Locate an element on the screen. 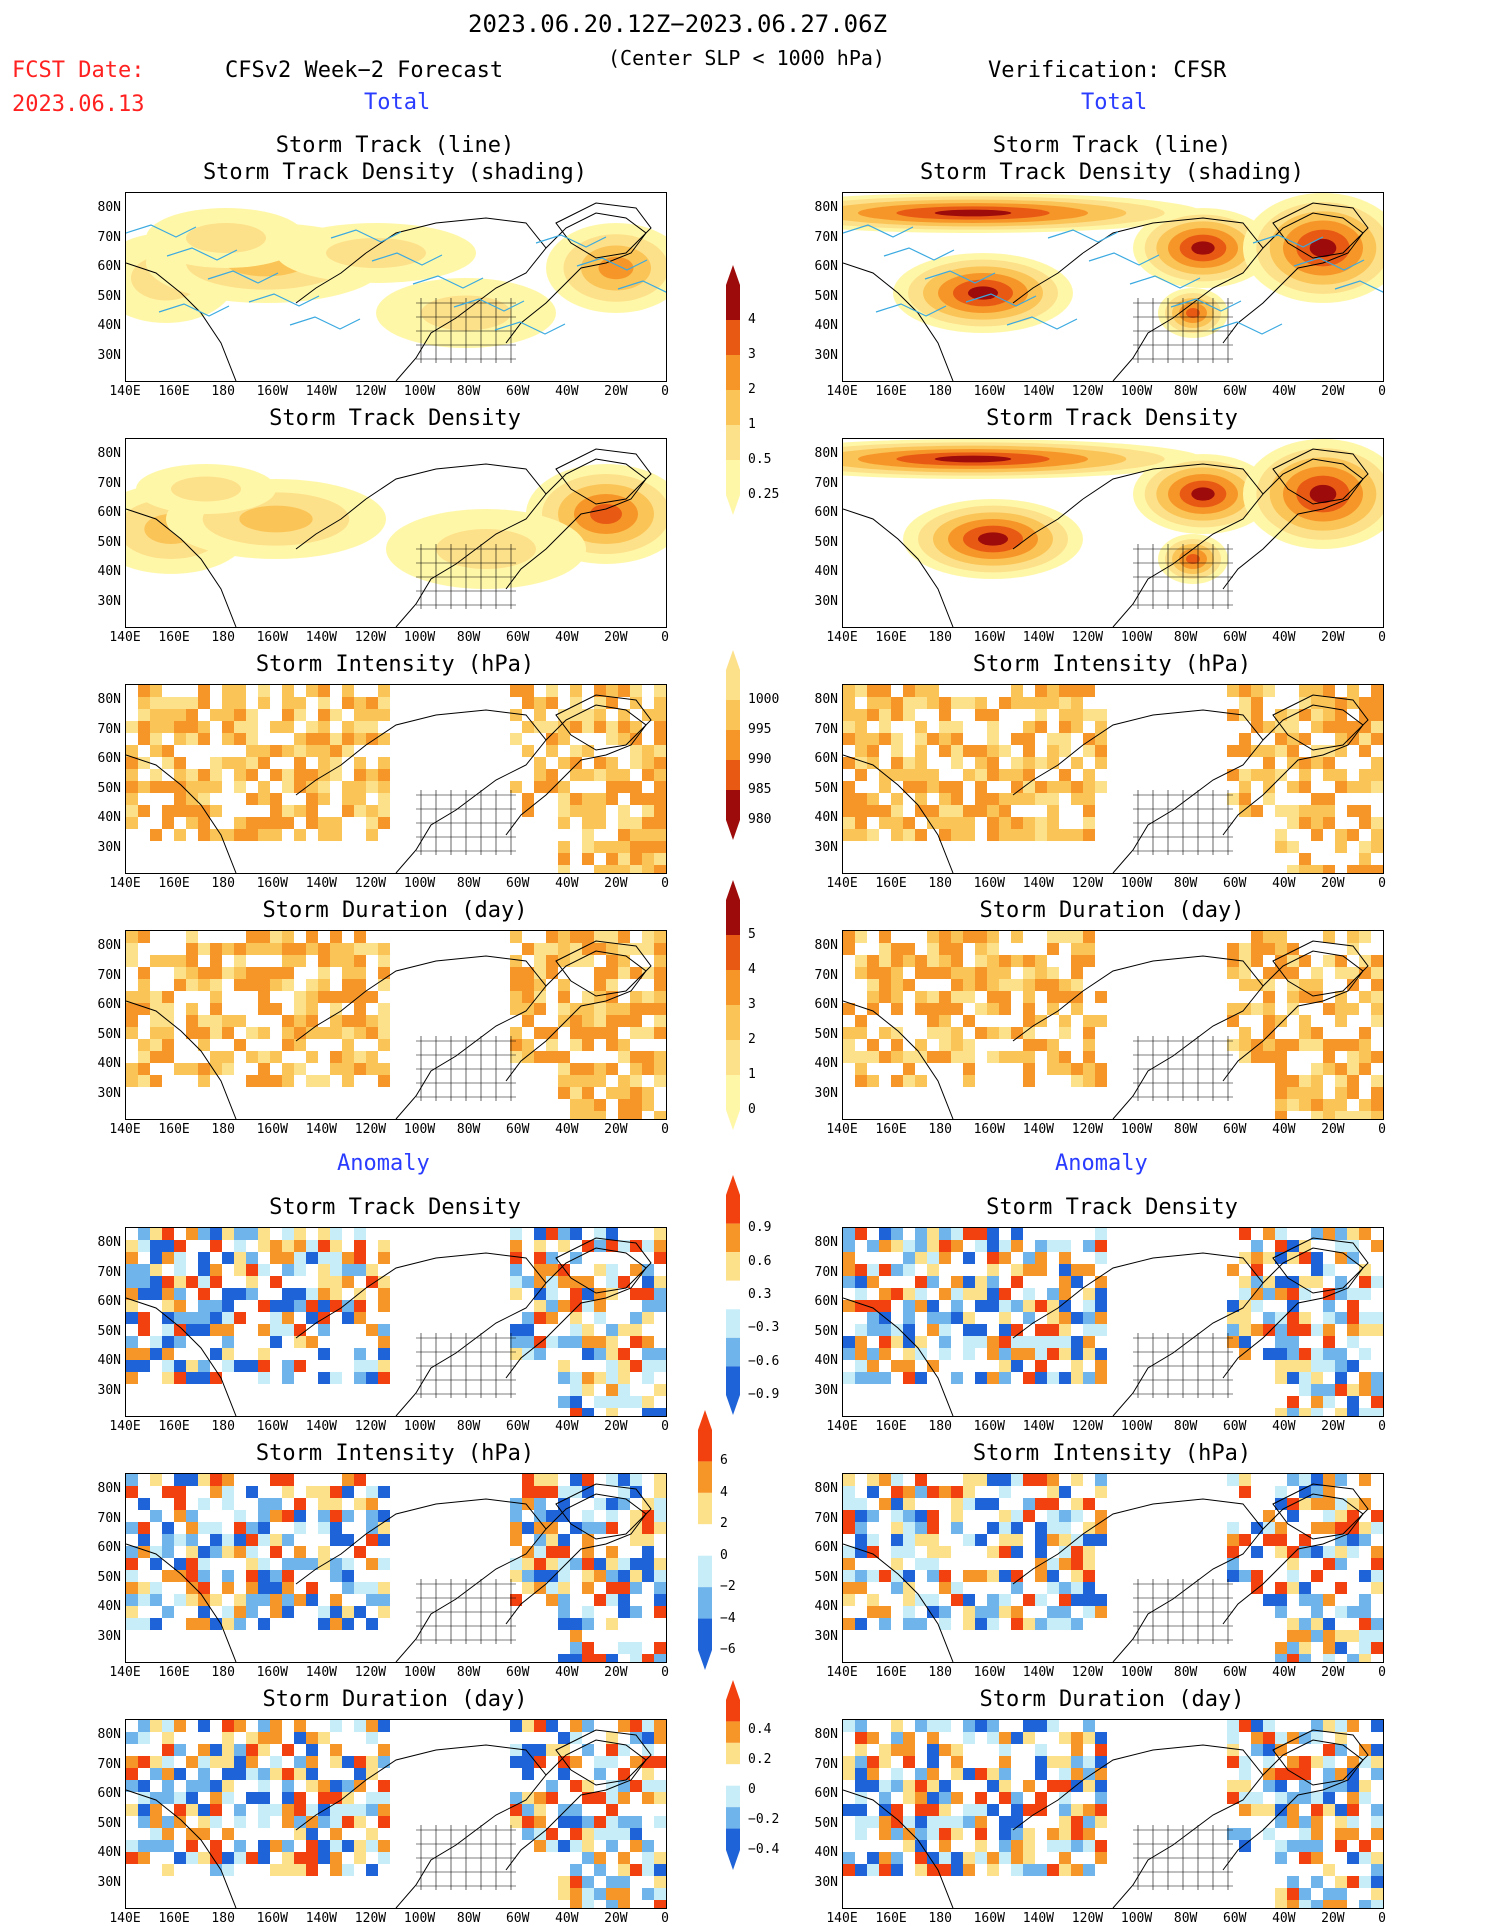 The height and width of the screenshot is (1926, 1487). longitude-label: 100W is located at coordinates (419, 1426).